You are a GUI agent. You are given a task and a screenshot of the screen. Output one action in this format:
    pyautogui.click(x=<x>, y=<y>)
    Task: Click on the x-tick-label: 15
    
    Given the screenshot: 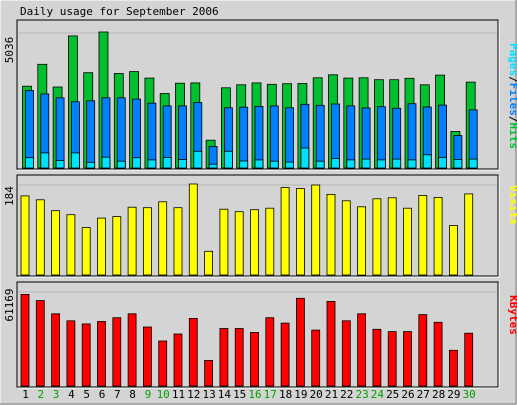 What is the action you would take?
    pyautogui.click(x=239, y=394)
    